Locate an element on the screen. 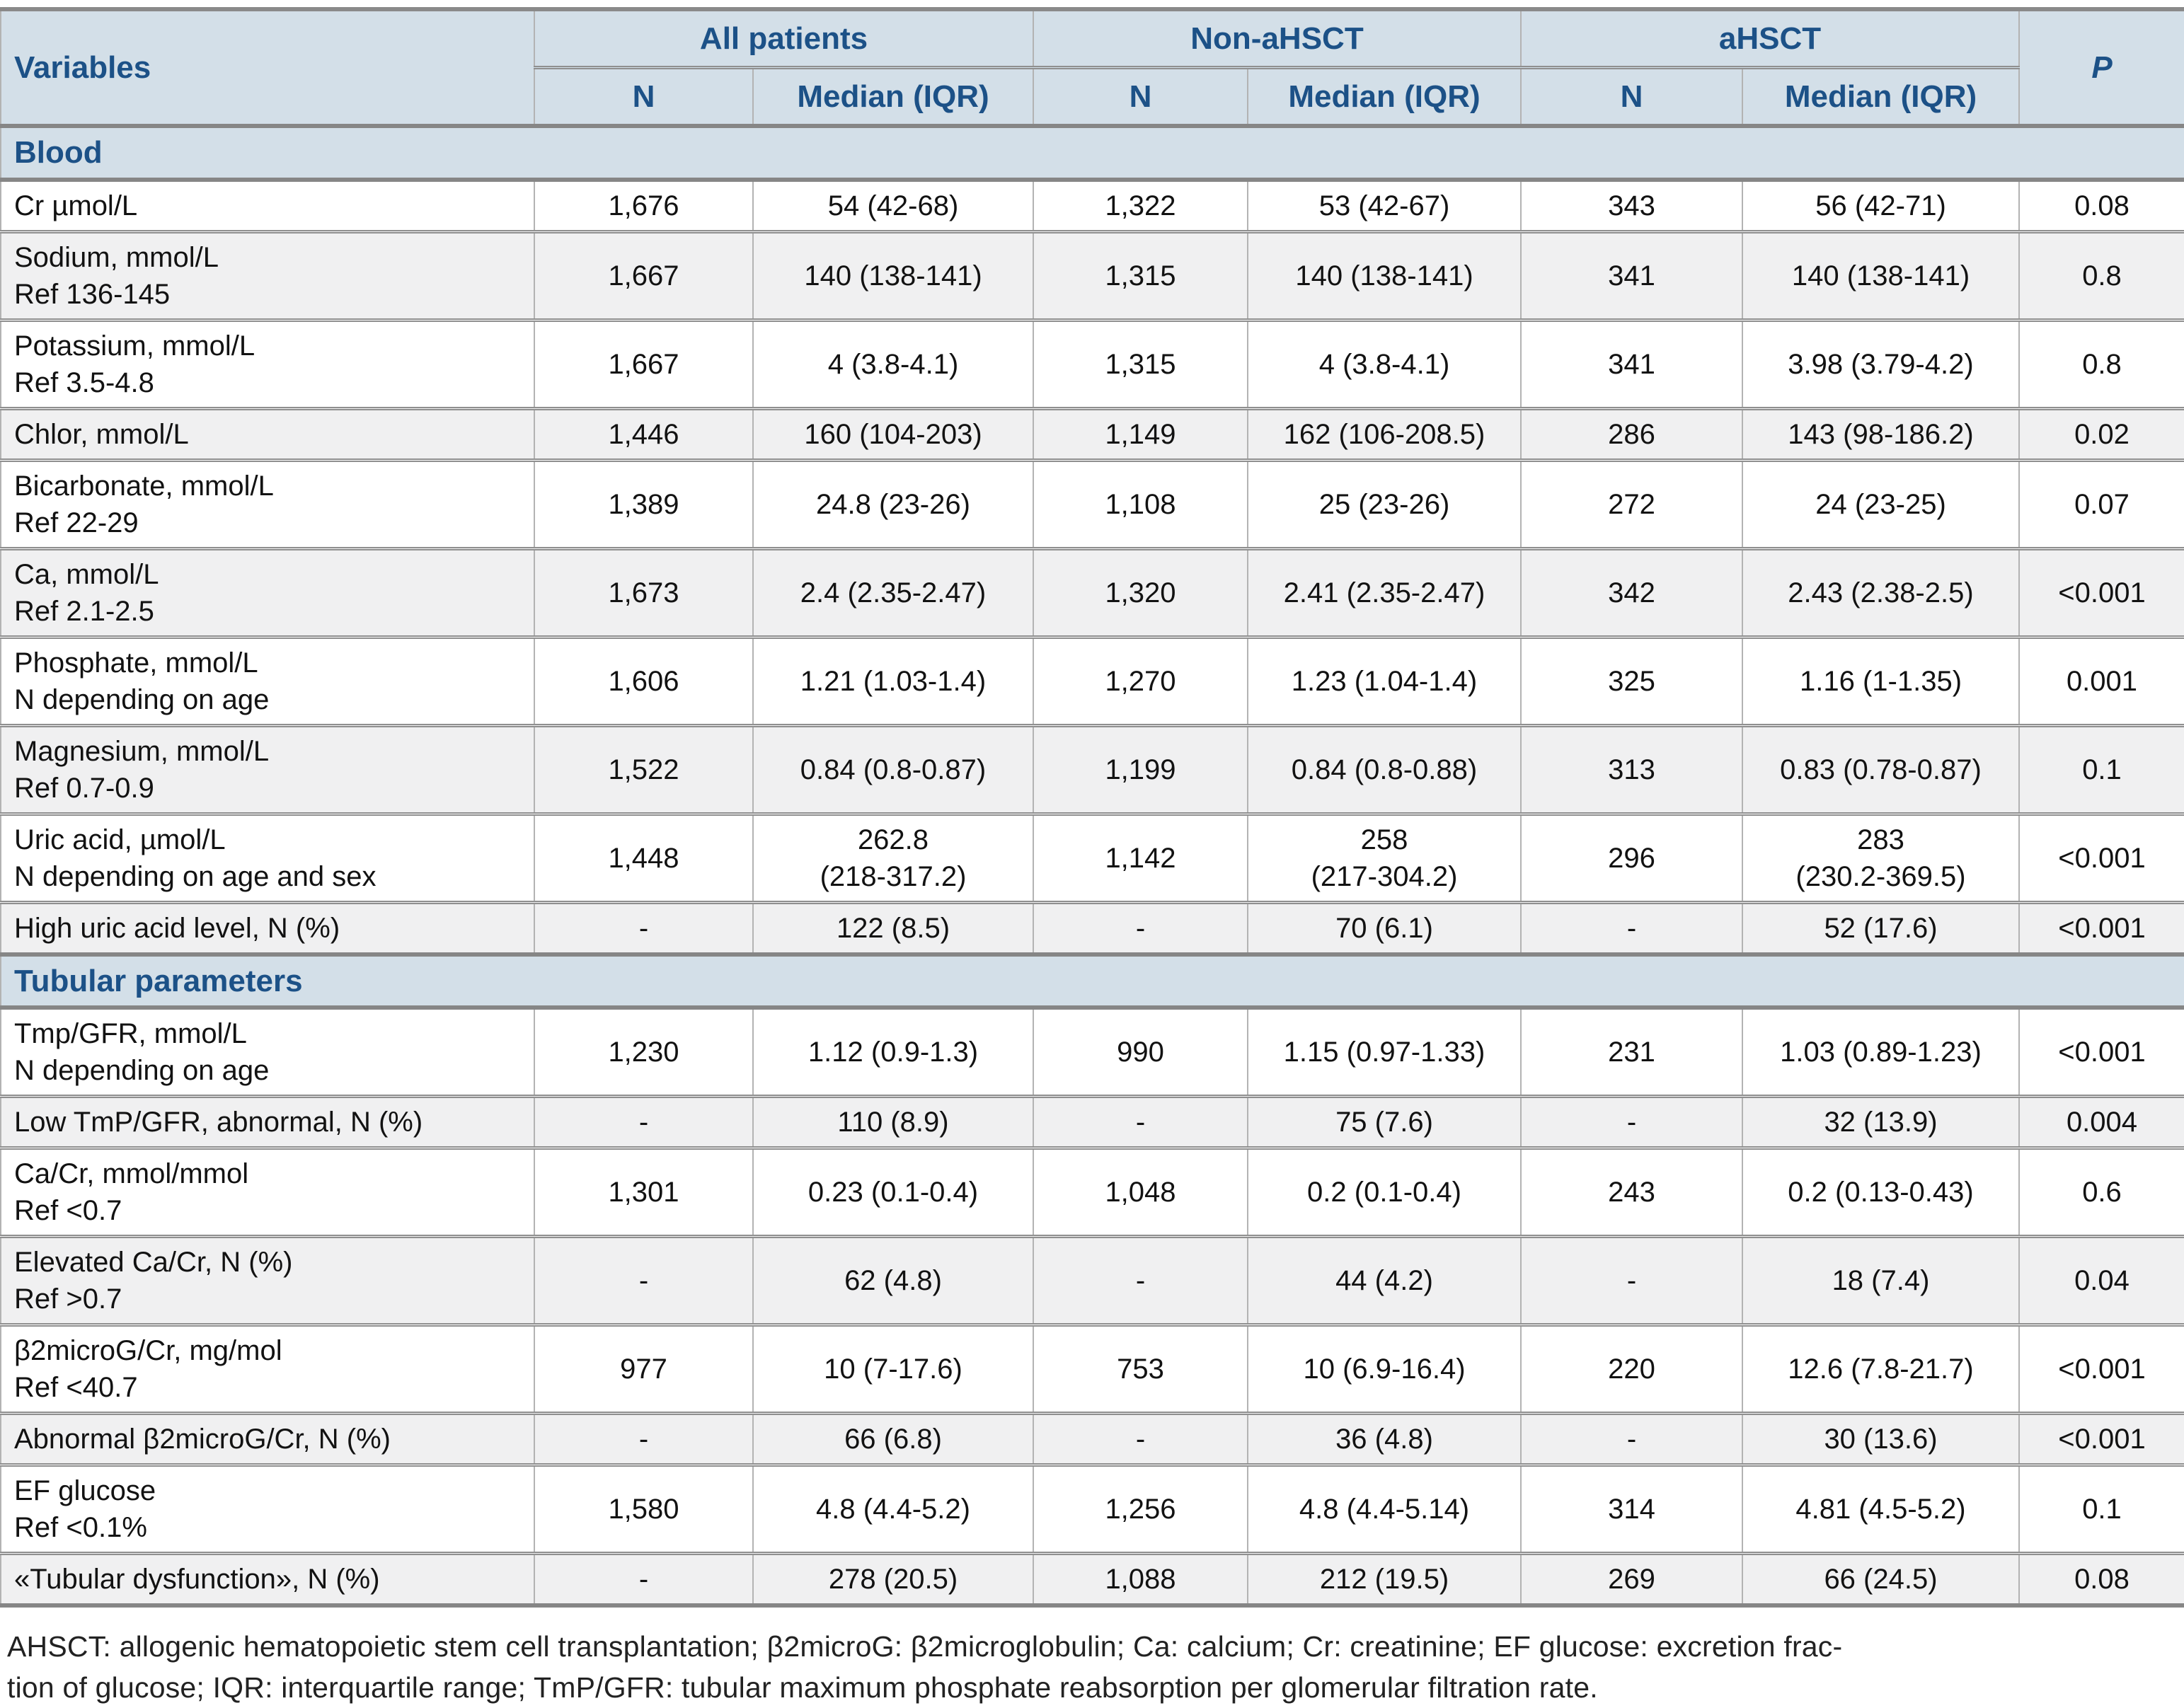 Image resolution: width=2184 pixels, height=1708 pixels. cell-n-all: 1,522 is located at coordinates (644, 769).